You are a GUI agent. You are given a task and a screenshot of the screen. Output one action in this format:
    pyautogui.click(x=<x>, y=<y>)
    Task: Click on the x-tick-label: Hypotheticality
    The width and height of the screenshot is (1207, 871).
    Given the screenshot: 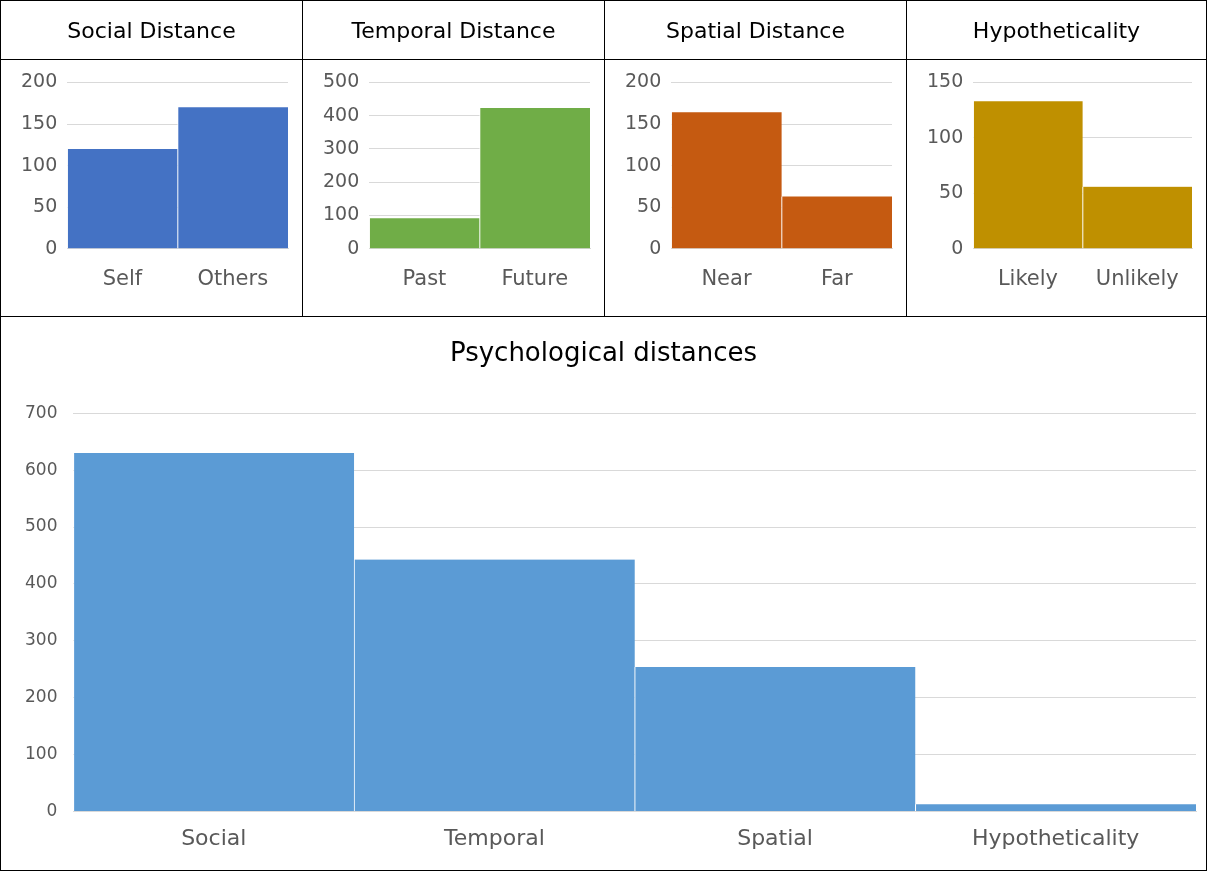 What is the action you would take?
    pyautogui.click(x=1056, y=837)
    